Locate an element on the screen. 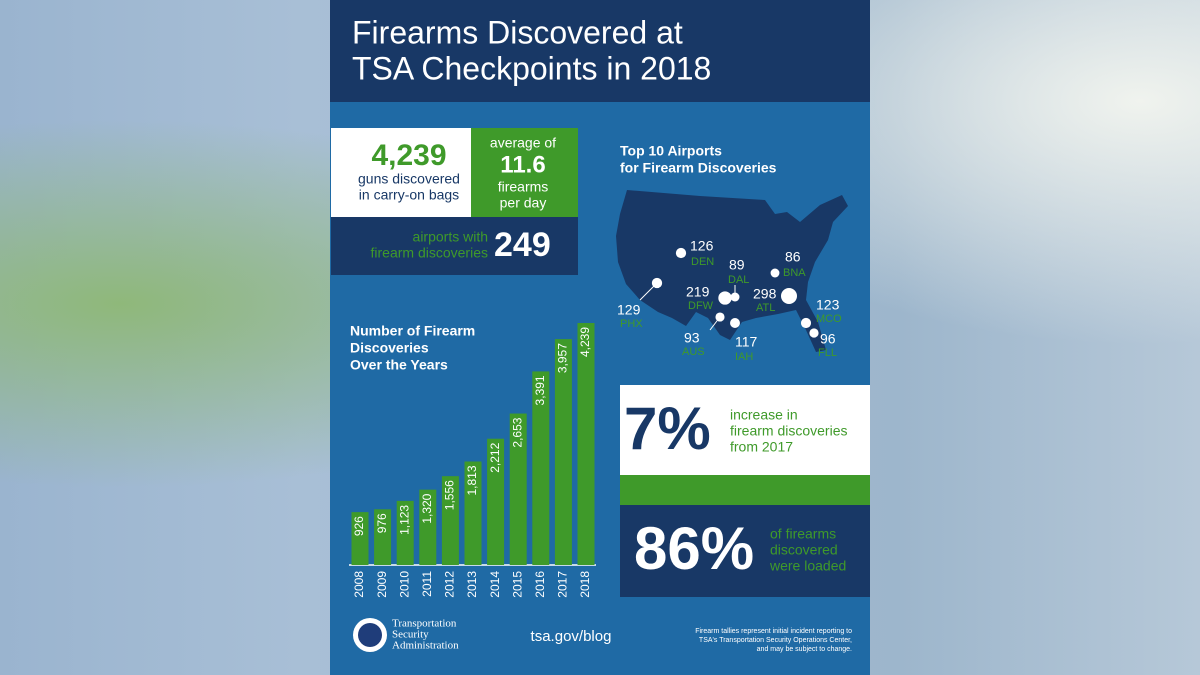  stat-text: guns discovered is located at coordinates (409, 179).